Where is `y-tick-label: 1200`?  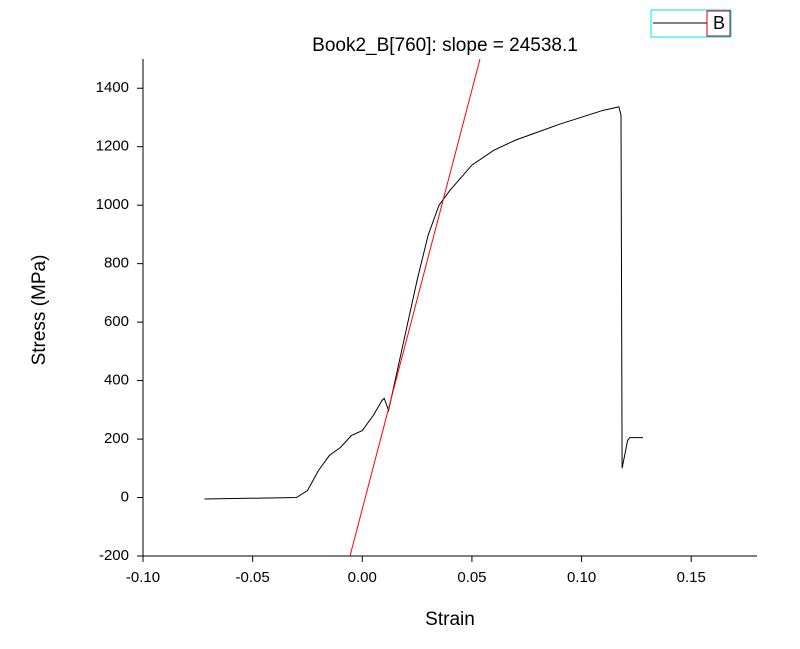
y-tick-label: 1200 is located at coordinates (112, 146).